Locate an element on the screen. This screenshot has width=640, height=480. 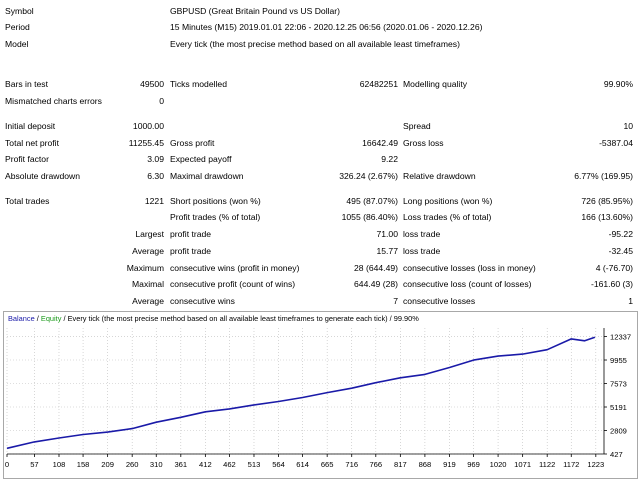
x-tick-label: 57 is located at coordinates (34, 464).